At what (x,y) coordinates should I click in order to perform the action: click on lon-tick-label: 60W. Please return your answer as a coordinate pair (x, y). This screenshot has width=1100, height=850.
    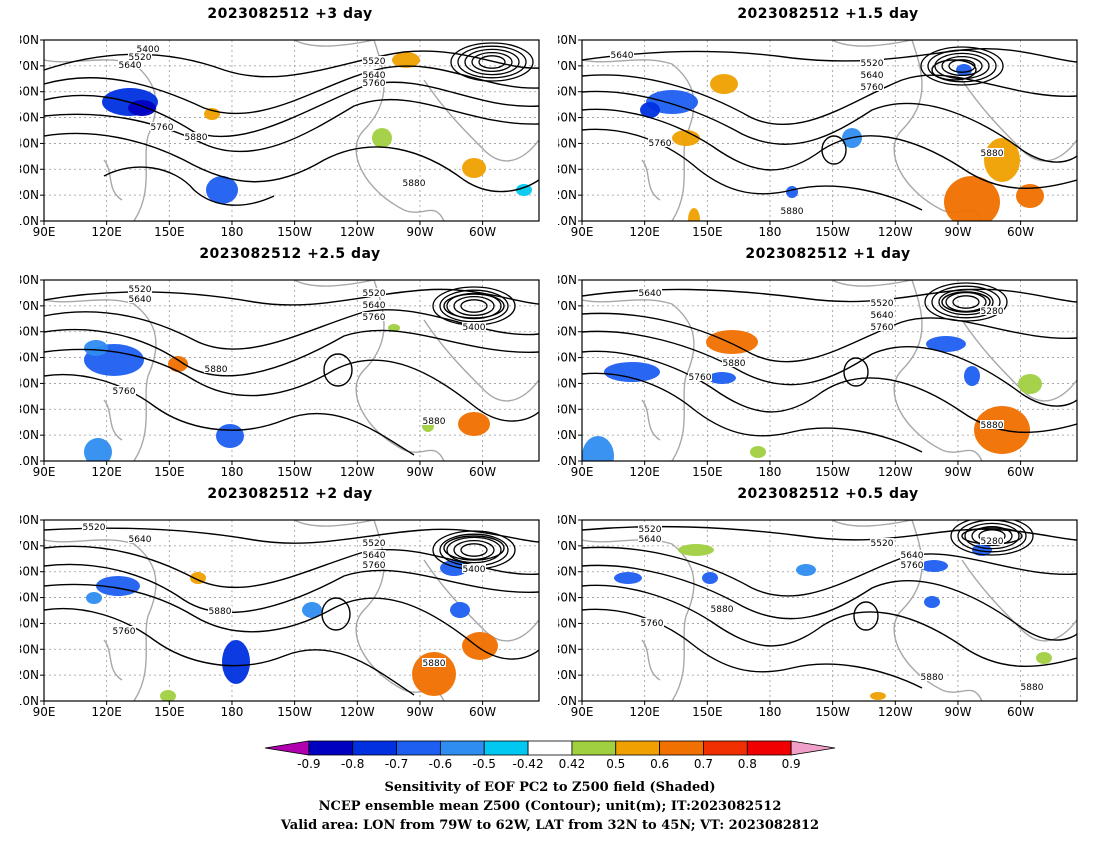
    Looking at the image, I should click on (1020, 230).